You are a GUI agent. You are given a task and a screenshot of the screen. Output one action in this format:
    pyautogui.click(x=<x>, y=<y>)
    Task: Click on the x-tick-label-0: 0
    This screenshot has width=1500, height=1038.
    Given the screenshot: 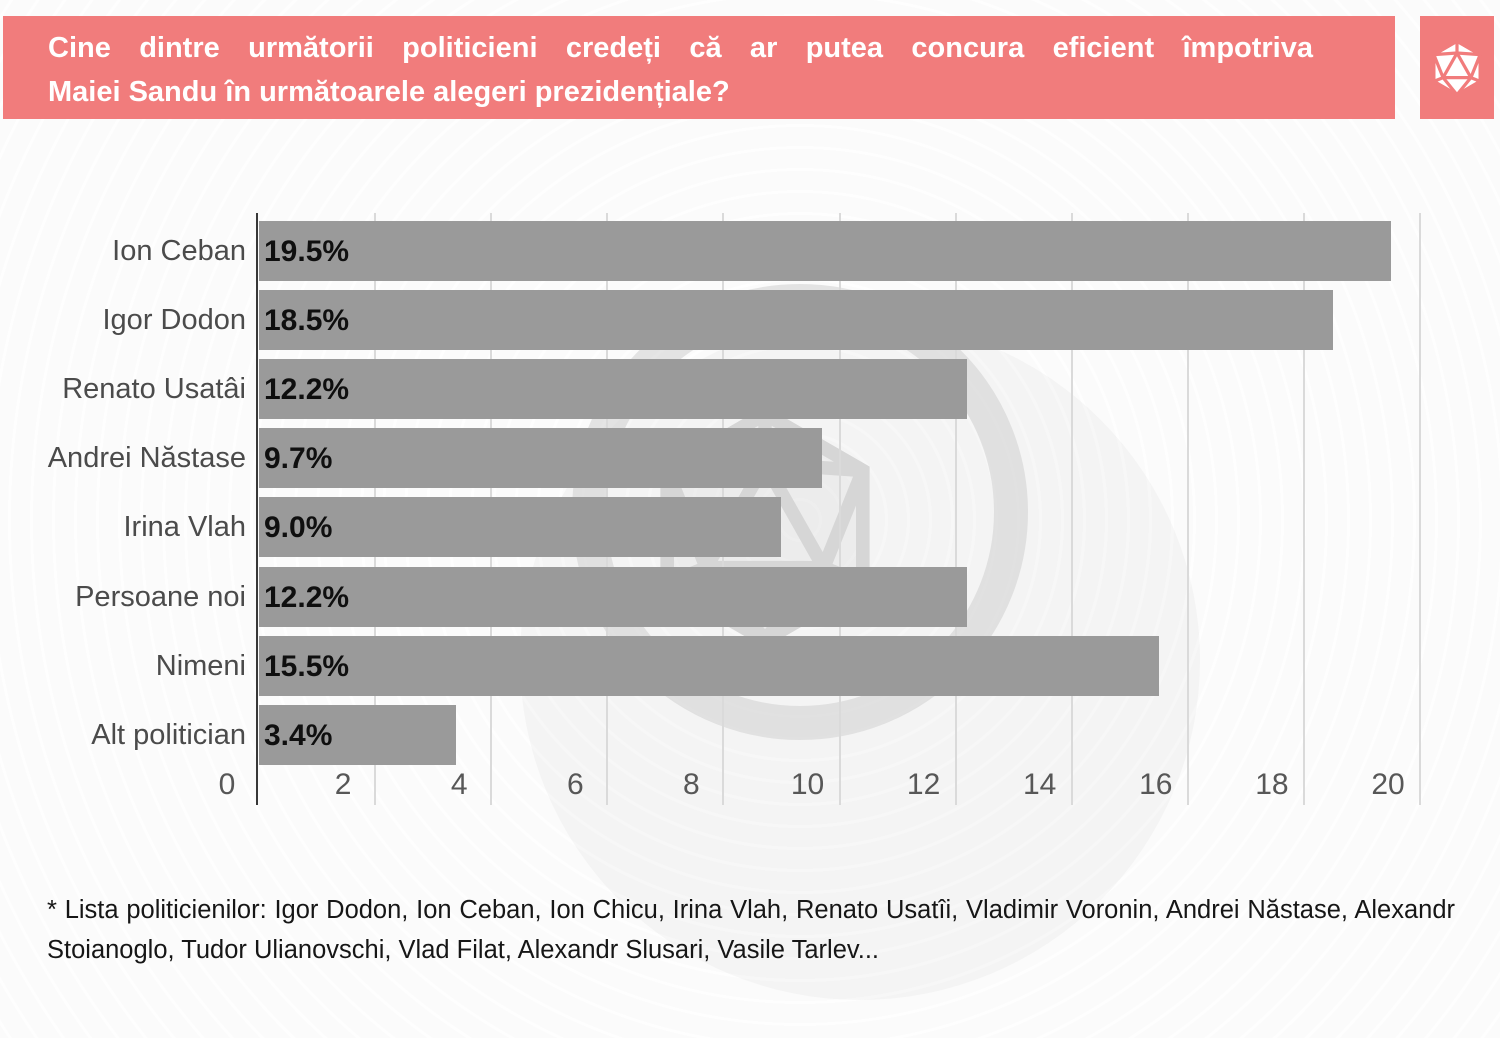 What is the action you would take?
    pyautogui.click(x=227, y=784)
    